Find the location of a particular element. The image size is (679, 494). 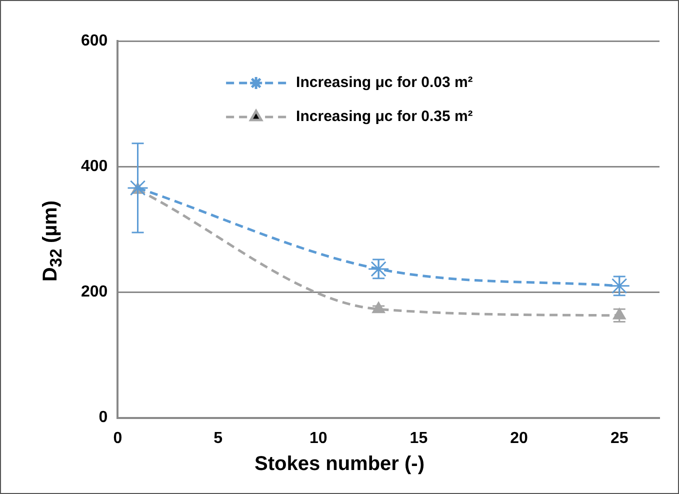

x-tick-label: 15 is located at coordinates (419, 438).